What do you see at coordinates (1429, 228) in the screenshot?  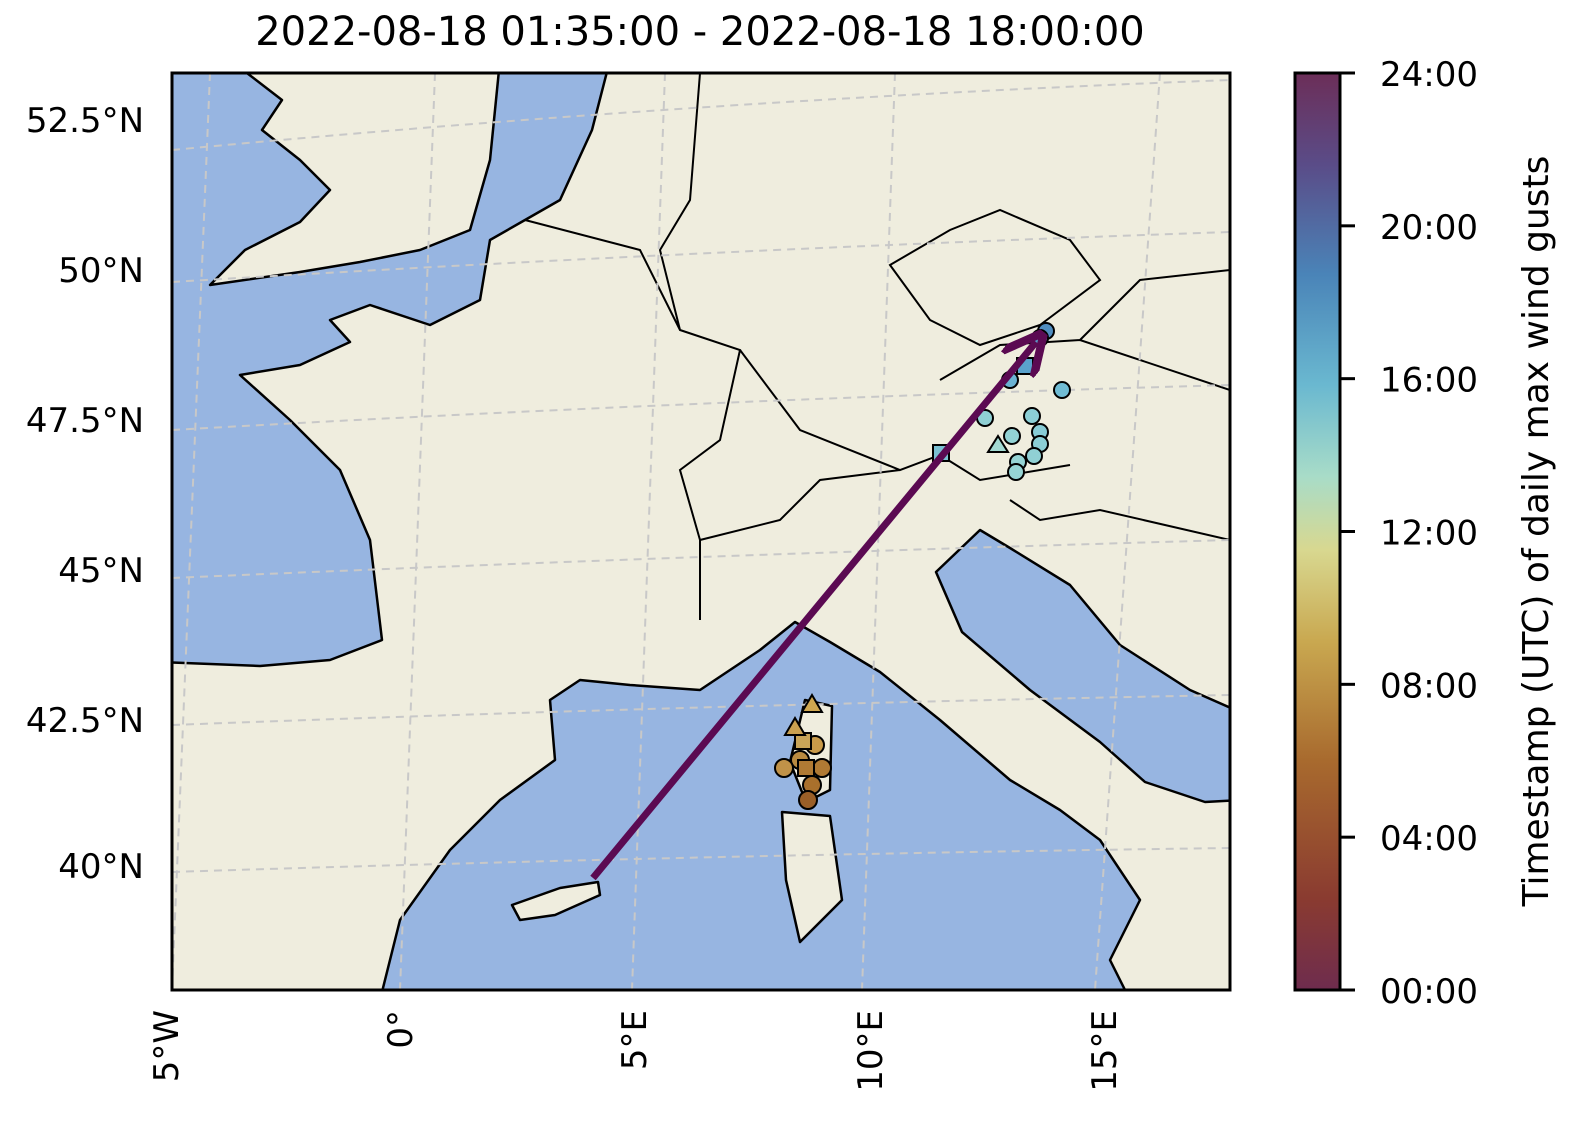 I see `colorbar-tick-label: 20:00` at bounding box center [1429, 228].